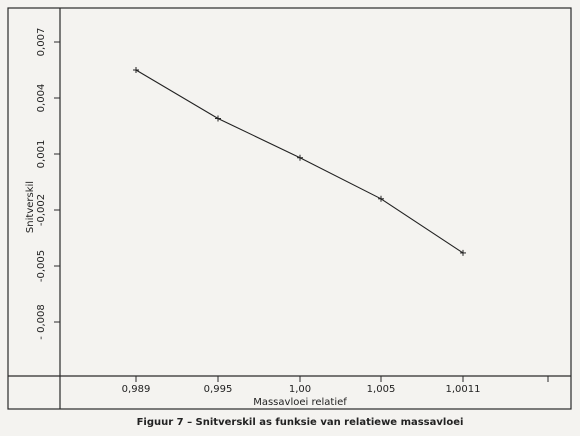 Image resolution: width=580 pixels, height=436 pixels. Describe the element at coordinates (41, 154) in the screenshot. I see `y-tick-label: 0,001` at that location.